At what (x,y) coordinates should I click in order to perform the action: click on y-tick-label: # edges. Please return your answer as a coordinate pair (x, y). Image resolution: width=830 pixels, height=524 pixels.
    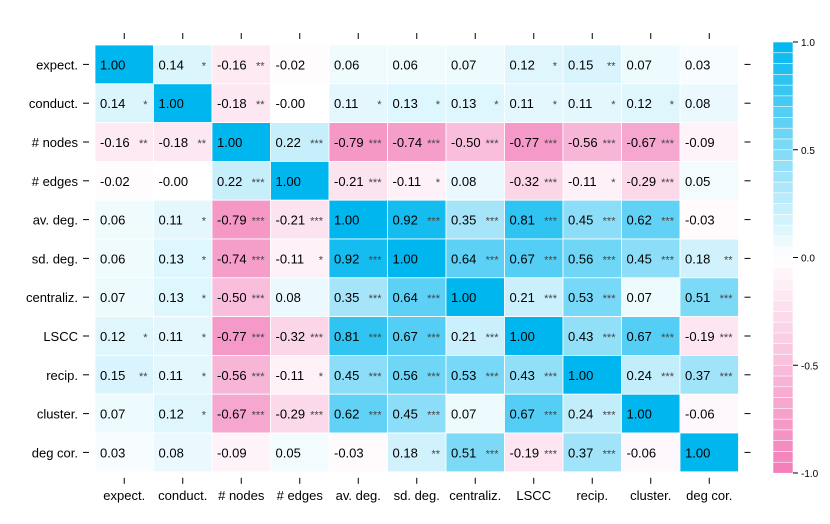
    Looking at the image, I should click on (55, 181).